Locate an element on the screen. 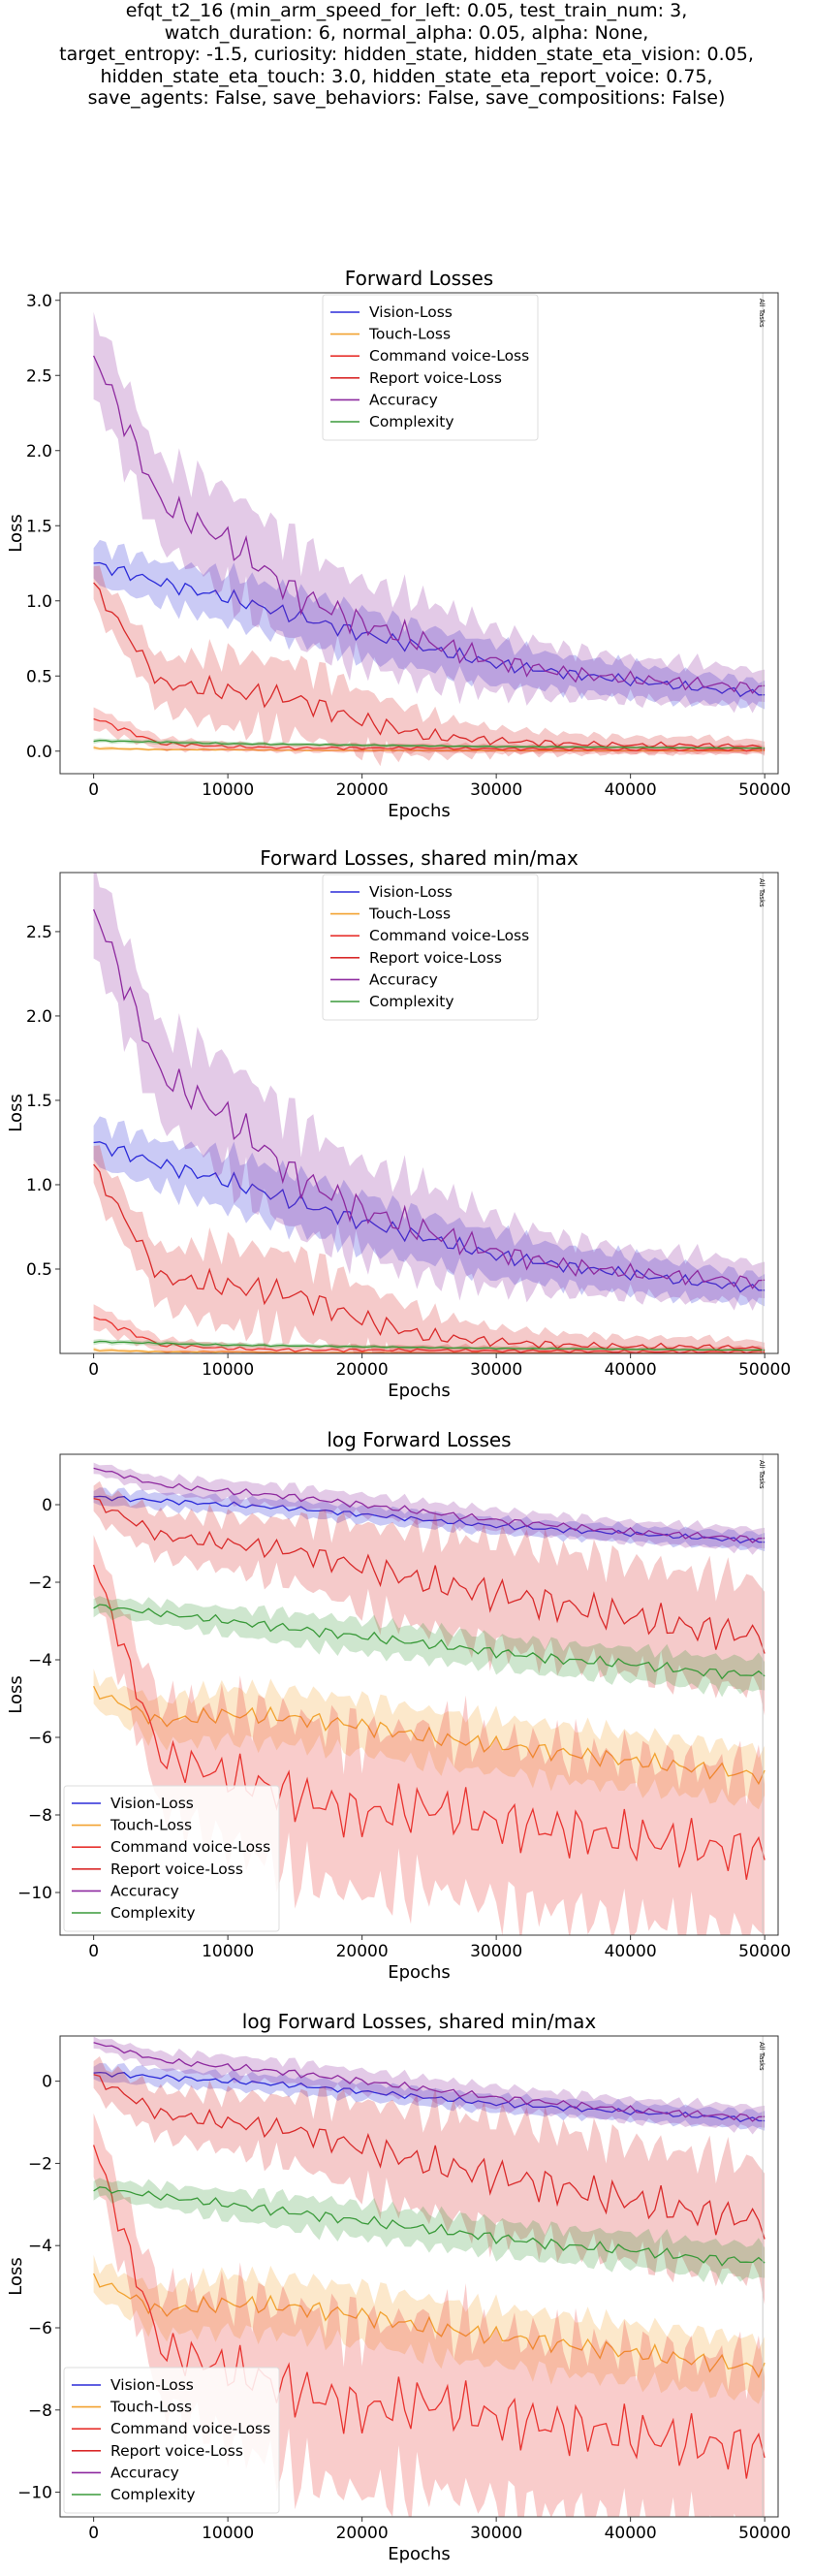 This screenshot has width=813, height=2576. y-tick-label: 0.0 is located at coordinates (39, 752).